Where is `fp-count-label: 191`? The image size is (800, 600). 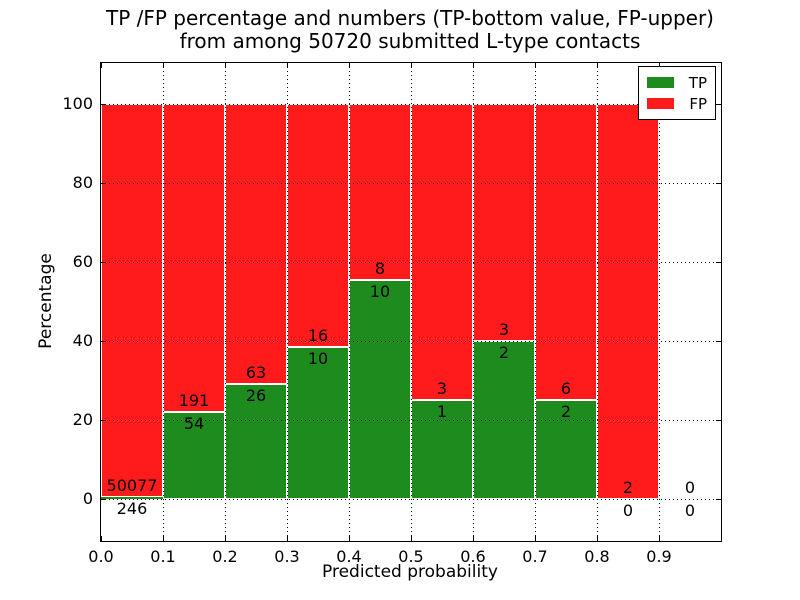 fp-count-label: 191 is located at coordinates (194, 401).